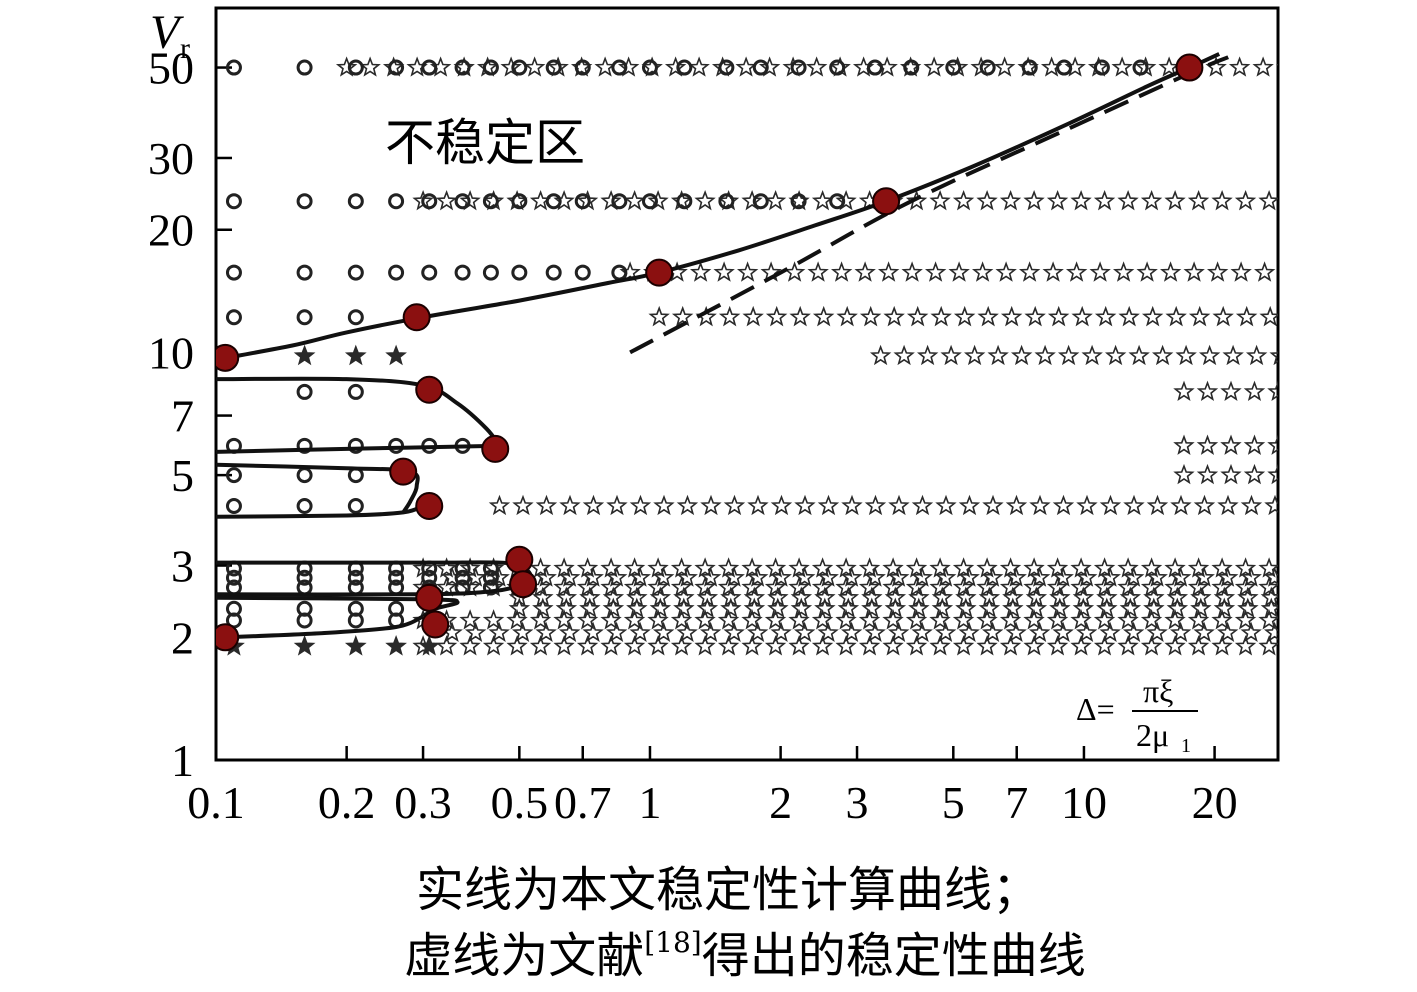 This screenshot has width=1417, height=992. I want to click on caption-line-2-prefix: 虚线为文献, so click(524, 956).